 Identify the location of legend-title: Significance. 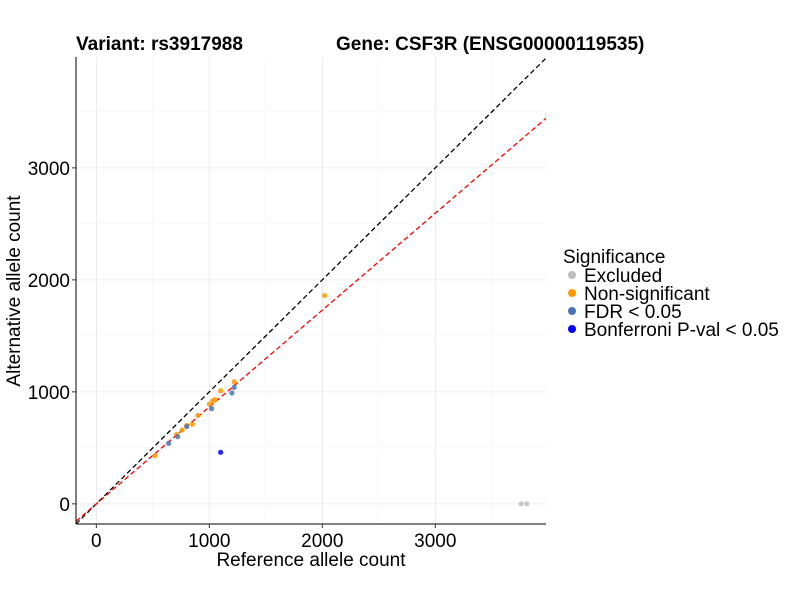
(614, 257).